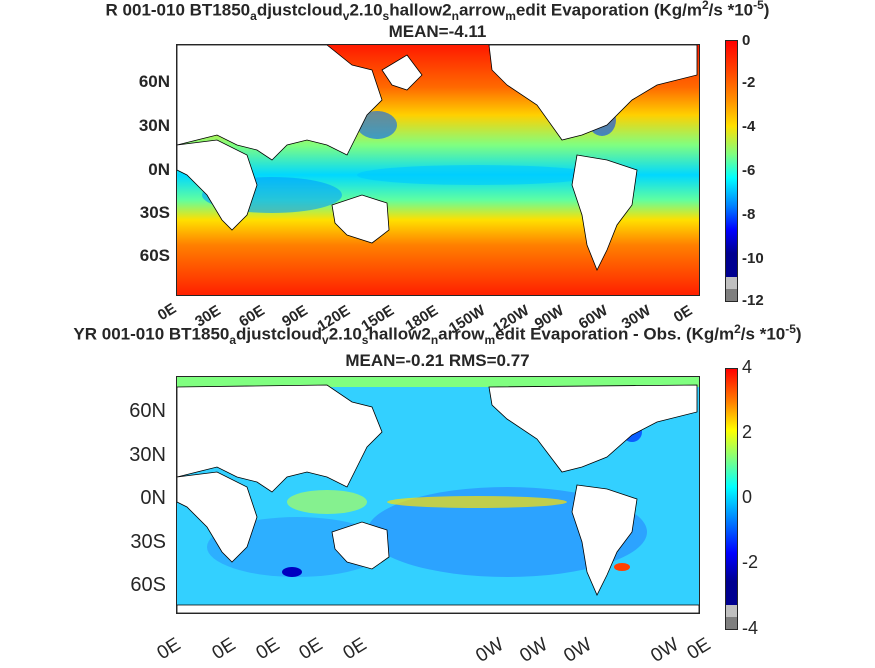 The image size is (875, 668). I want to click on panel1-cbar-tick: -10, so click(753, 258).